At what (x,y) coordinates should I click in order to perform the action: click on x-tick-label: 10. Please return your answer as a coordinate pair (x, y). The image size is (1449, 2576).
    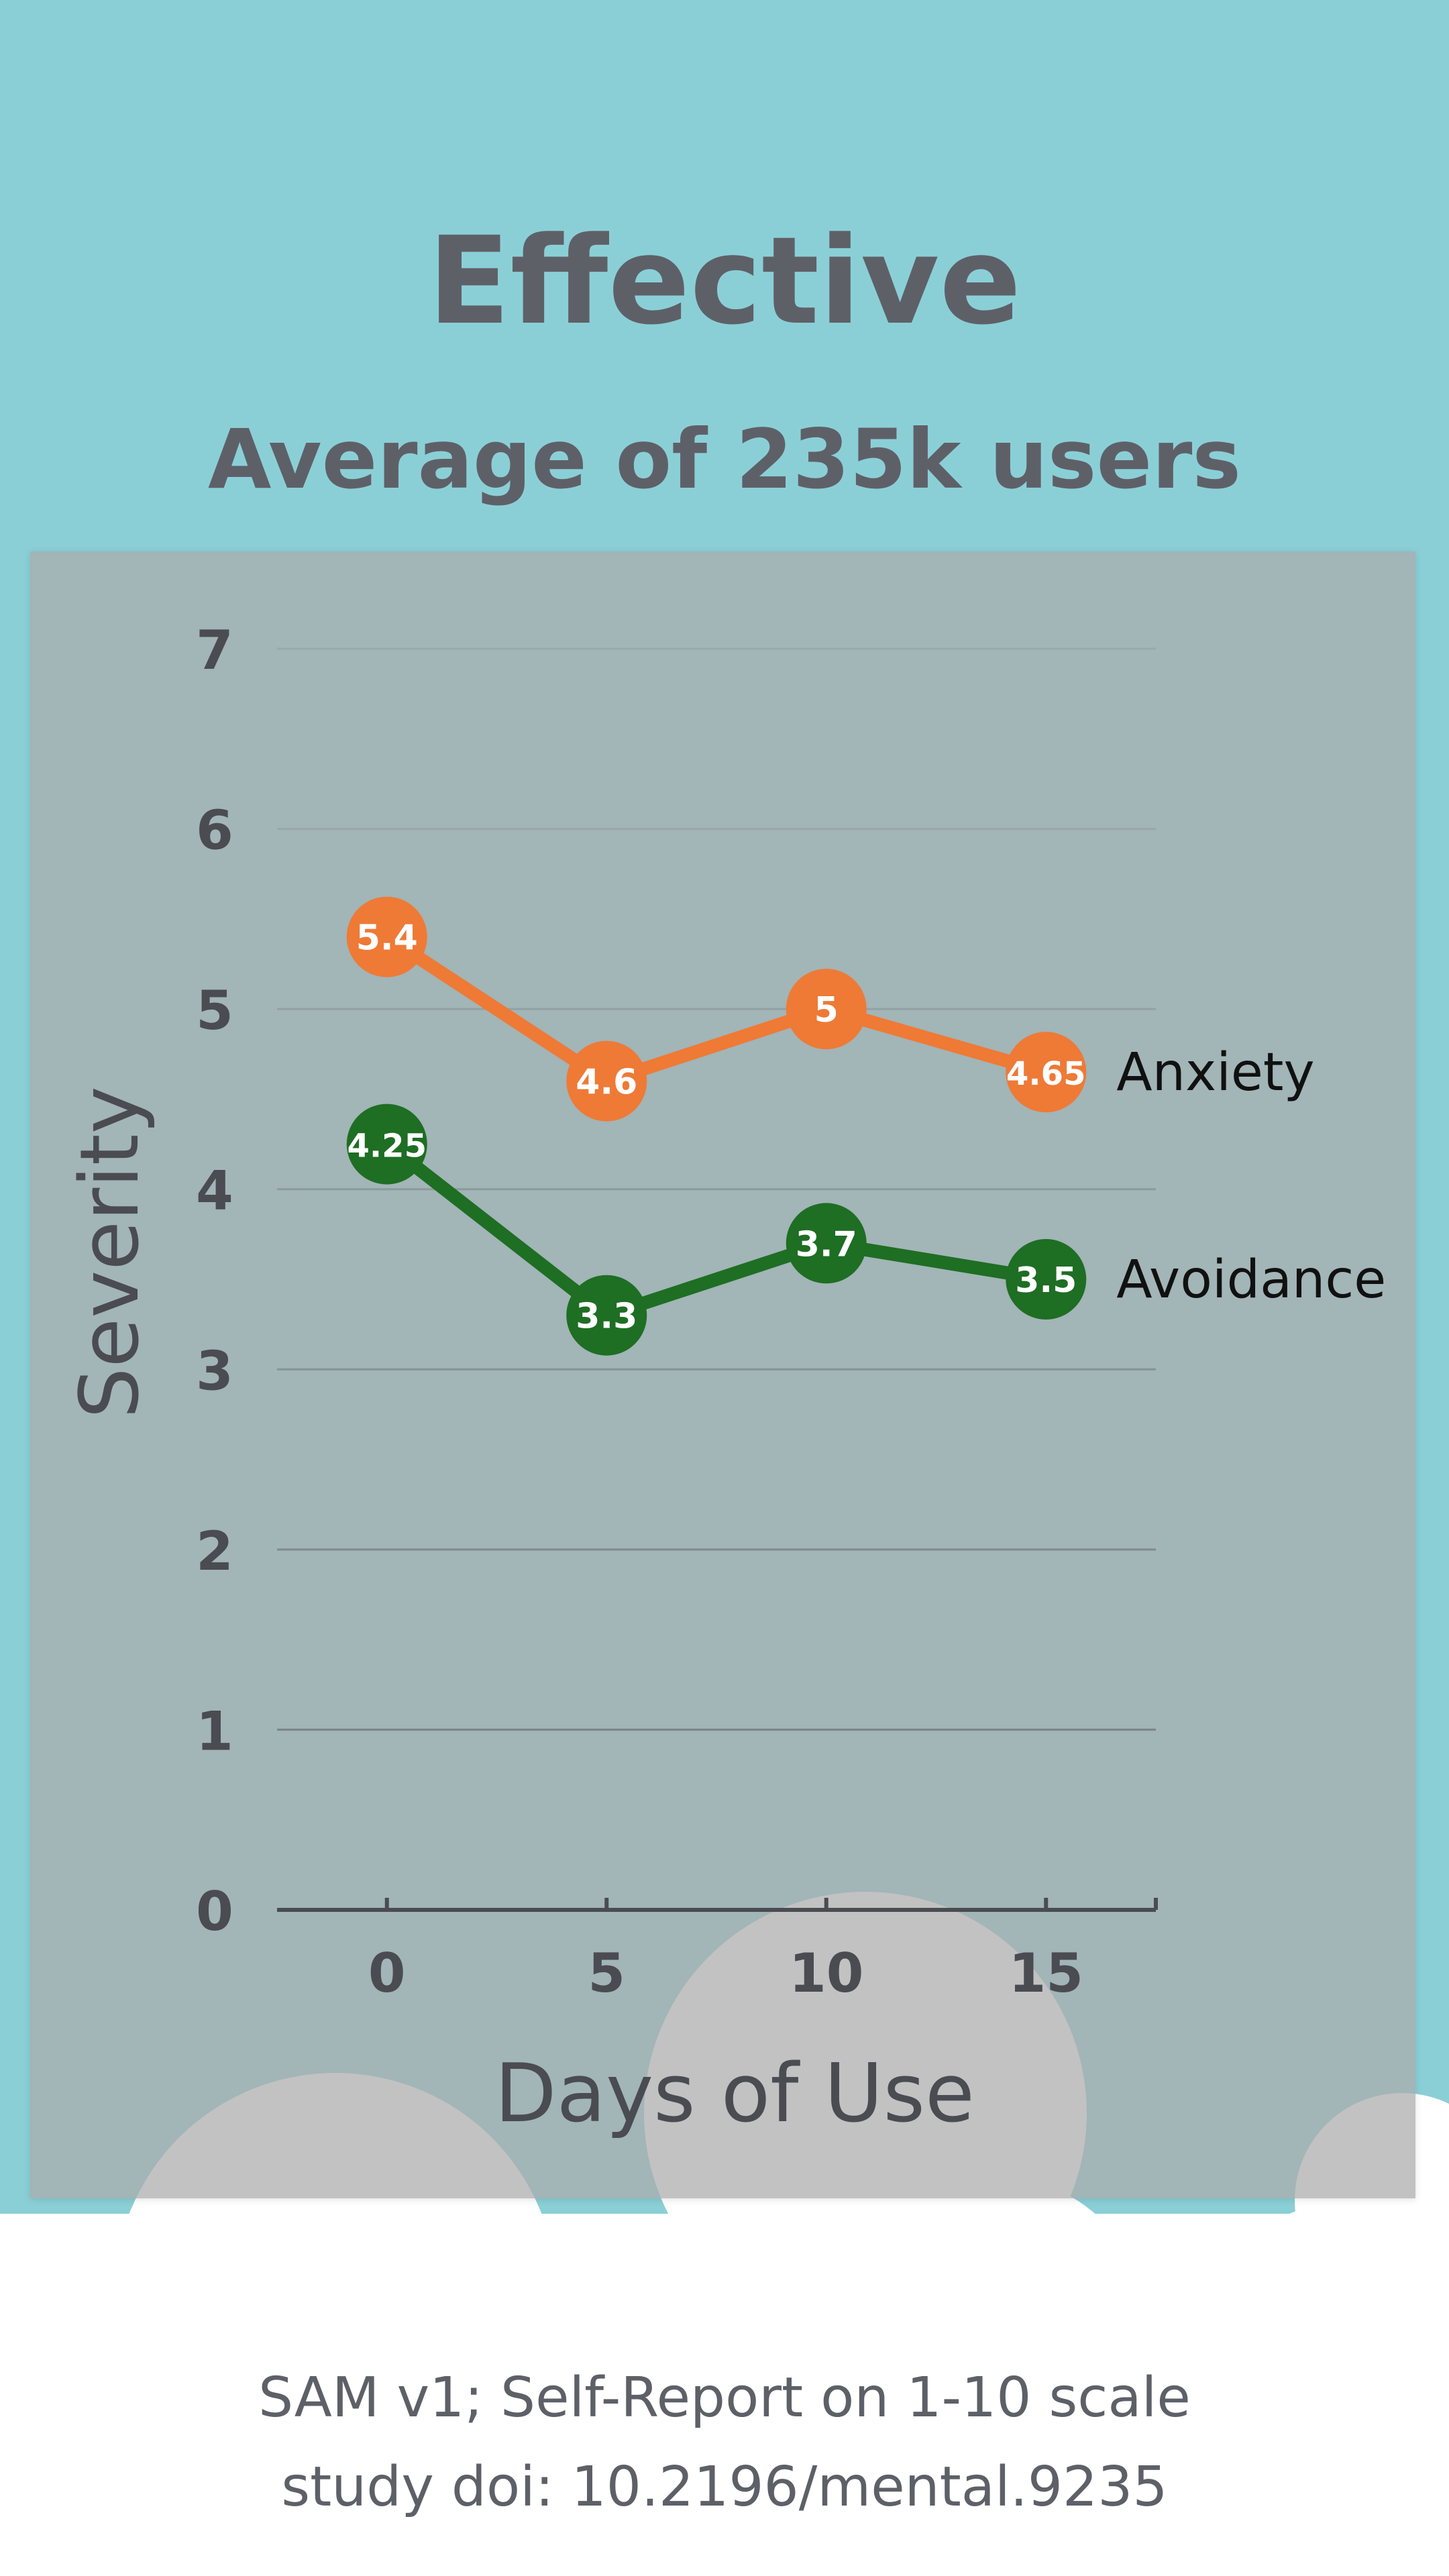
    Looking at the image, I should click on (826, 1973).